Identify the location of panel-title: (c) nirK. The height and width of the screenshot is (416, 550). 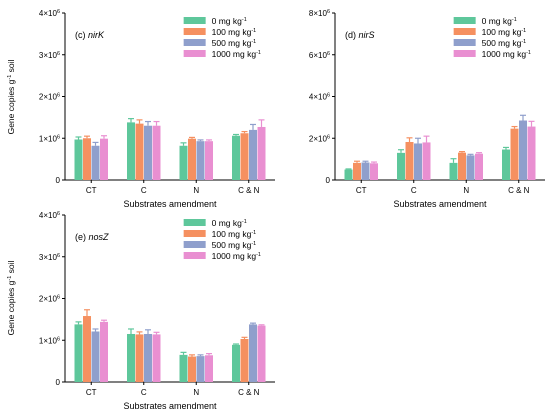
(90, 35).